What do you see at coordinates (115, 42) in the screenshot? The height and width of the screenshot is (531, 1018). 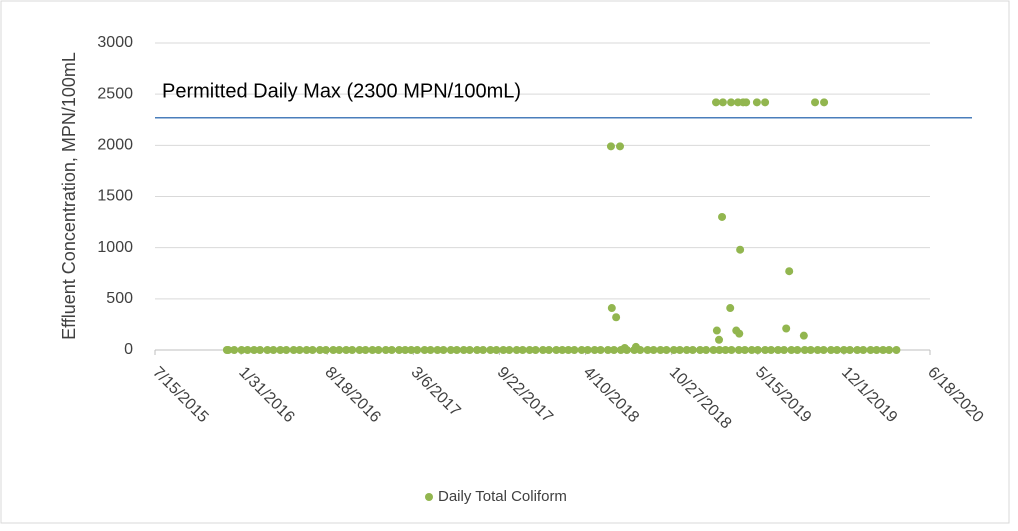 I see `y-tick-label: 3000` at bounding box center [115, 42].